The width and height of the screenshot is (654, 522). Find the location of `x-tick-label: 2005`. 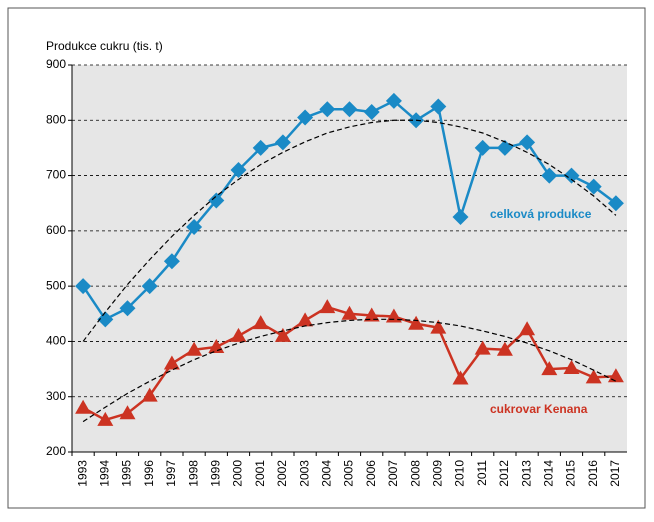

x-tick-label: 2005 is located at coordinates (349, 473).